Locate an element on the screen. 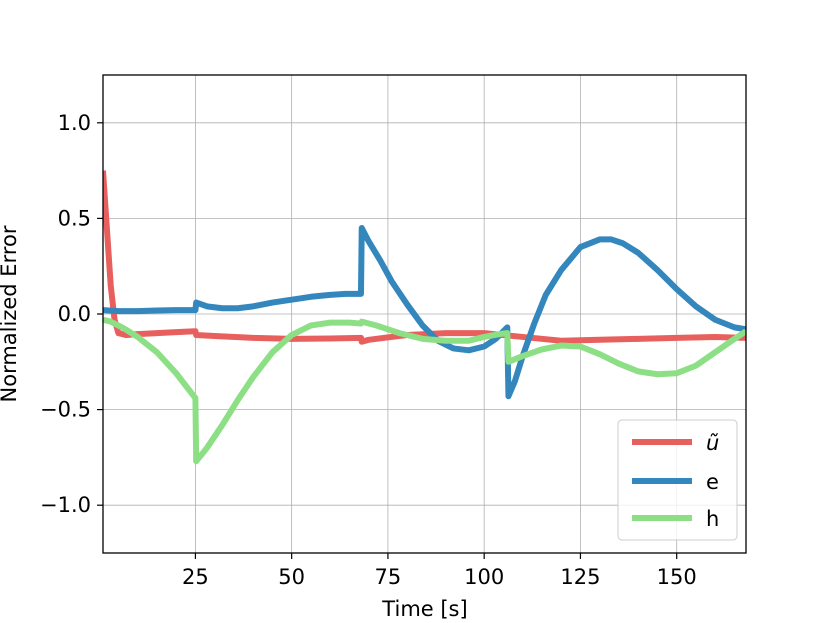 The height and width of the screenshot is (623, 830). x-ticks: 25 50 75 100 125 150 is located at coordinates (439, 571).